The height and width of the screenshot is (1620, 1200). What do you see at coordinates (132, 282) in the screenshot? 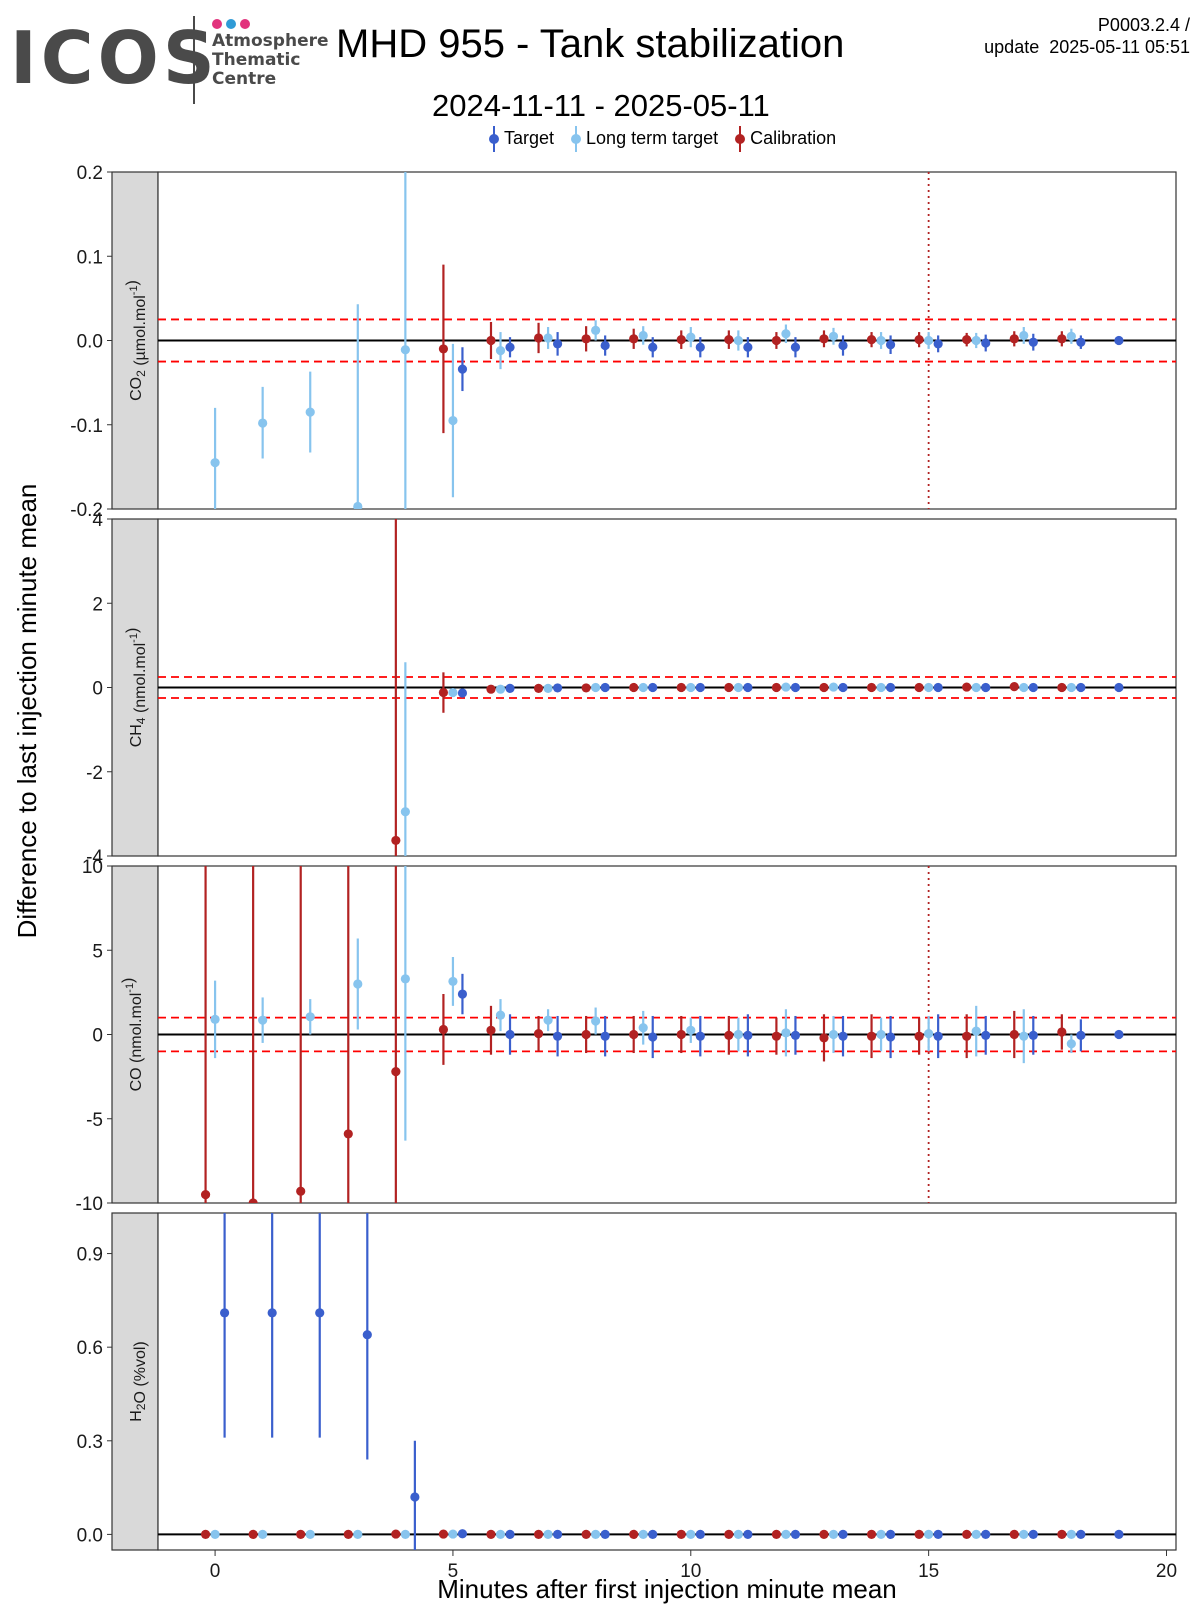
I see `strip-label-part: )` at bounding box center [132, 282].